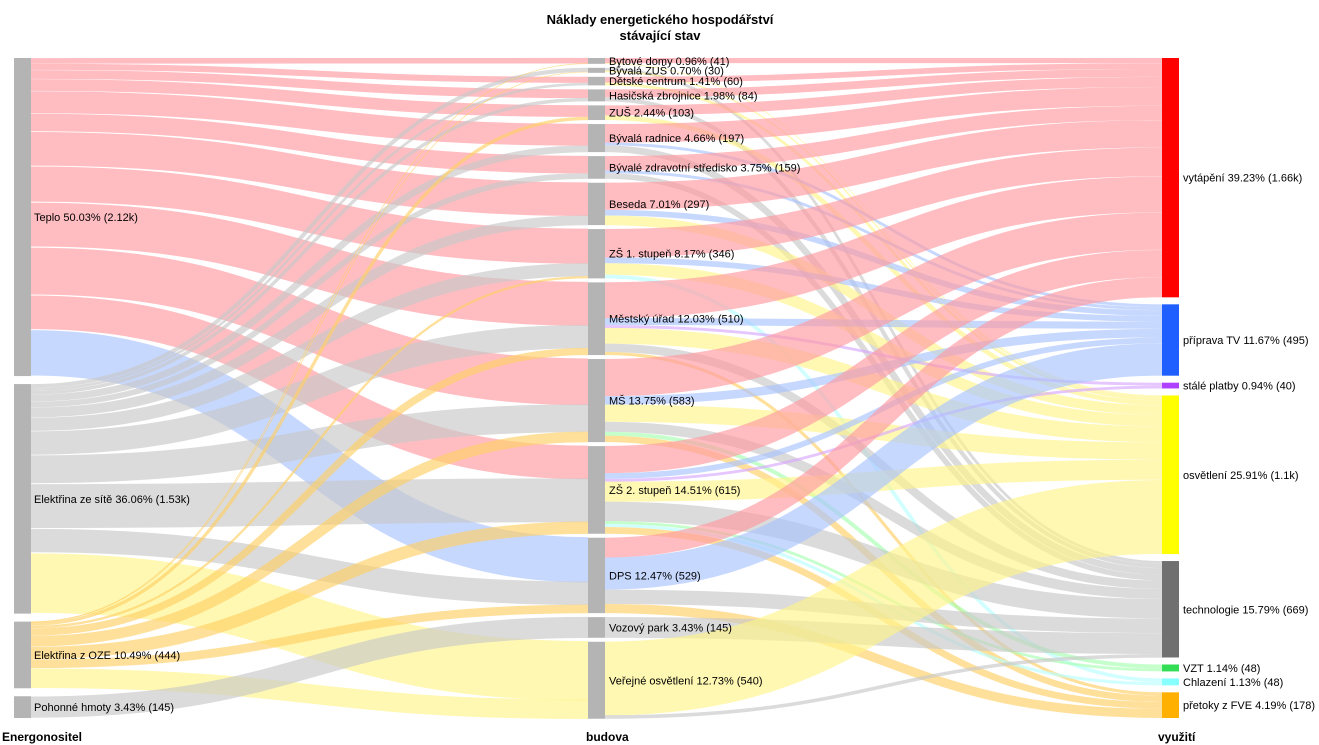  I want to click on node-phm, so click(22, 707).